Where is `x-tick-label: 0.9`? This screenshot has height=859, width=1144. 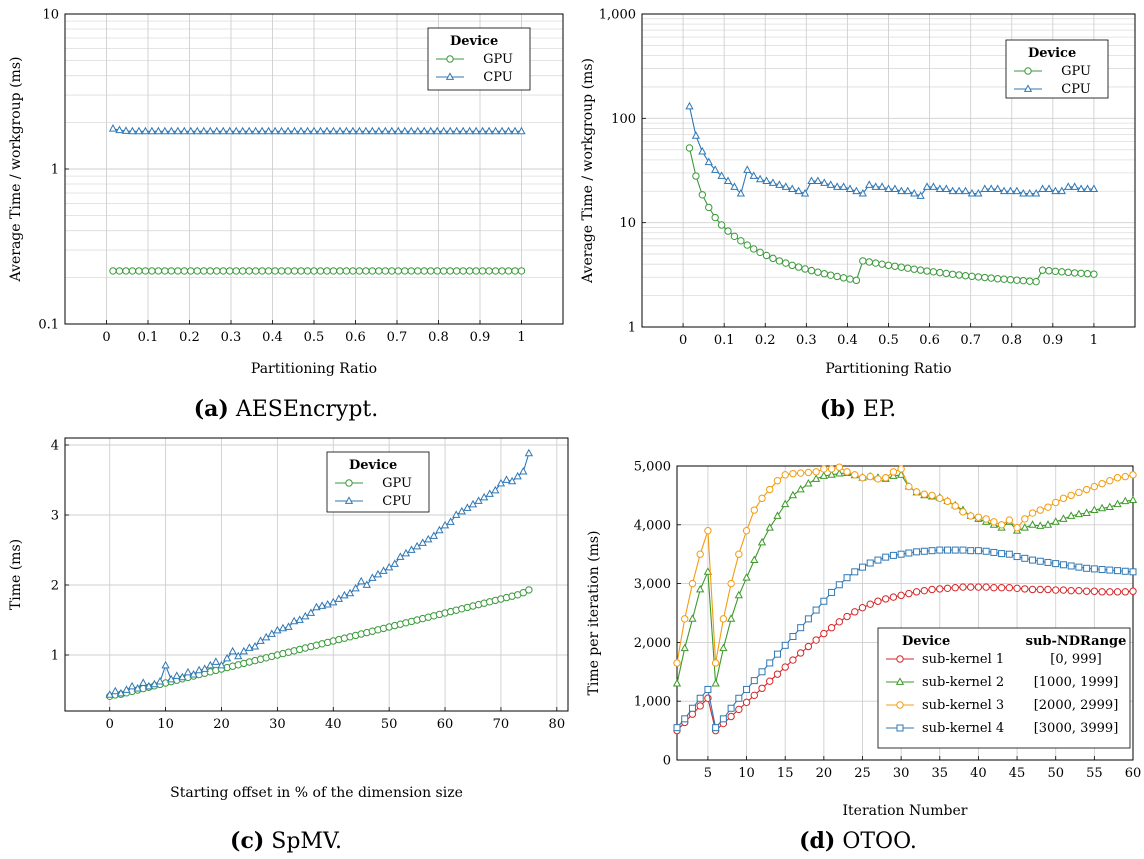
x-tick-label: 0.9 is located at coordinates (480, 337).